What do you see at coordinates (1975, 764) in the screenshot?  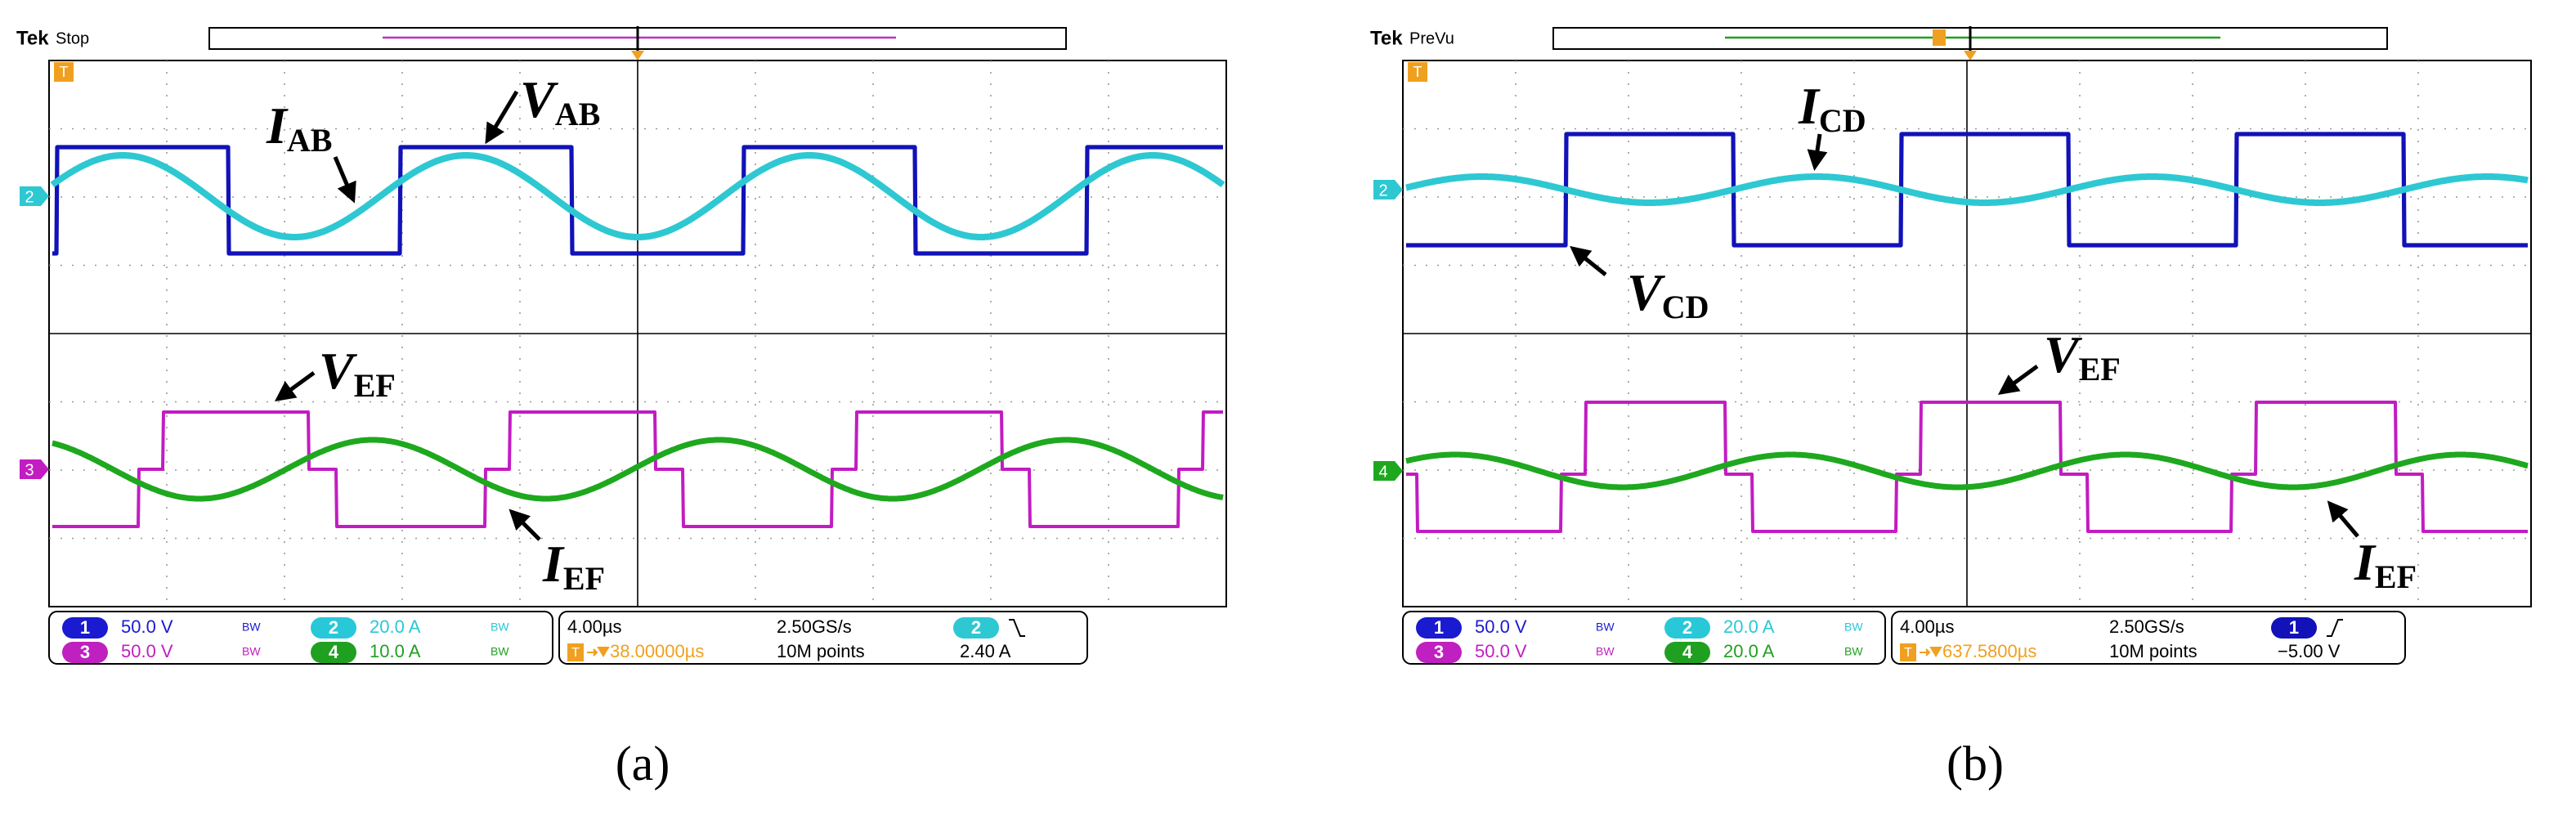 I see `caption: (b)` at bounding box center [1975, 764].